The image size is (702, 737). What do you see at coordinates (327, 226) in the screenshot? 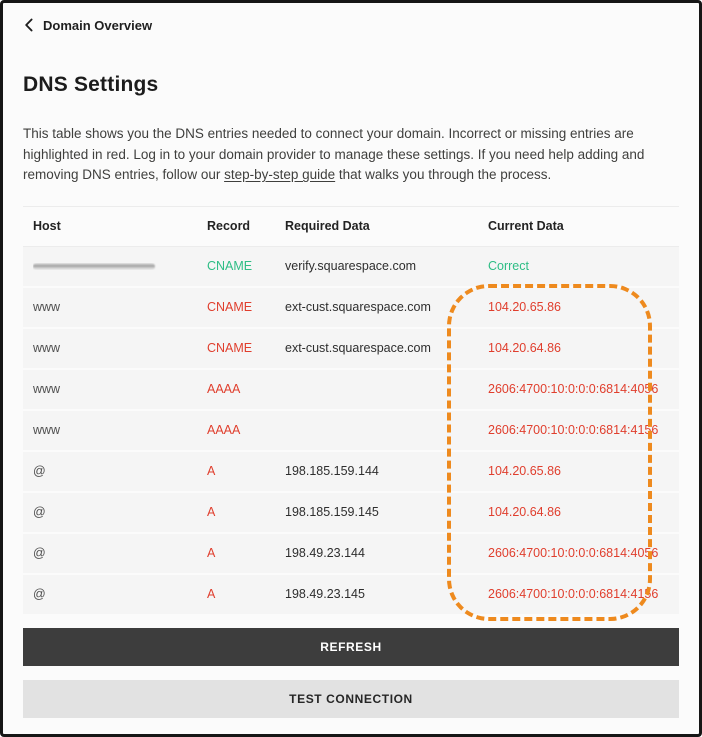
I see `column-header-required-data: Required Data` at bounding box center [327, 226].